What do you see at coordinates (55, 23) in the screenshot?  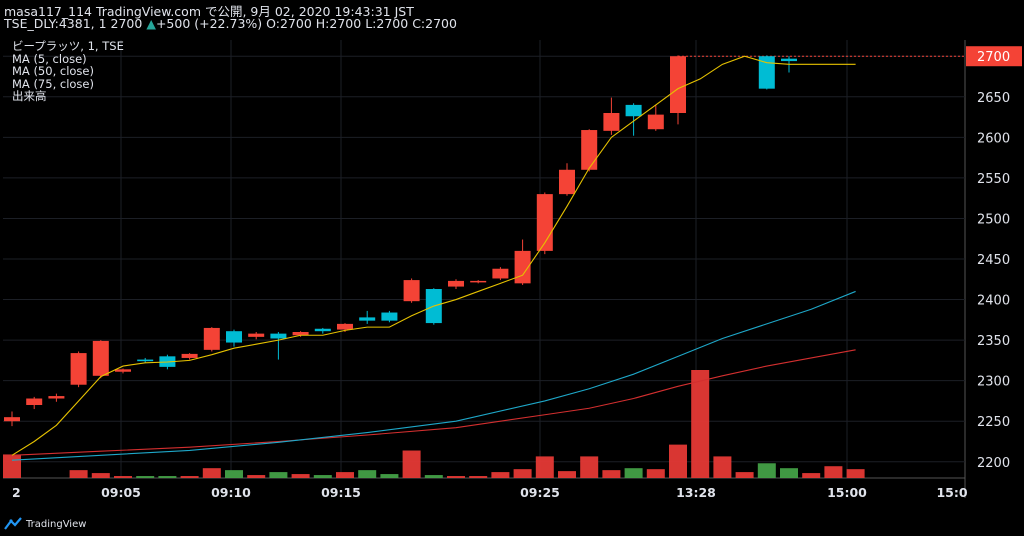 I see `symbol-label: TSE_DLY:4381, 1` at bounding box center [55, 23].